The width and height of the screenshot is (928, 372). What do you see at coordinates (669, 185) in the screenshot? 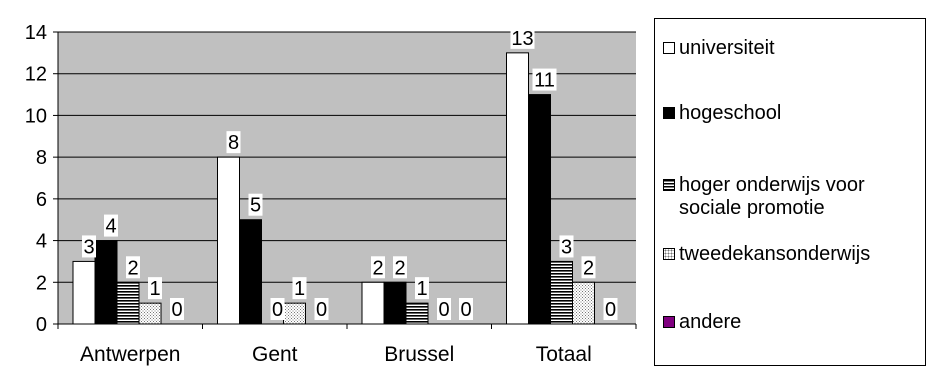
I see `legend-swatch-sociale-promotie` at bounding box center [669, 185].